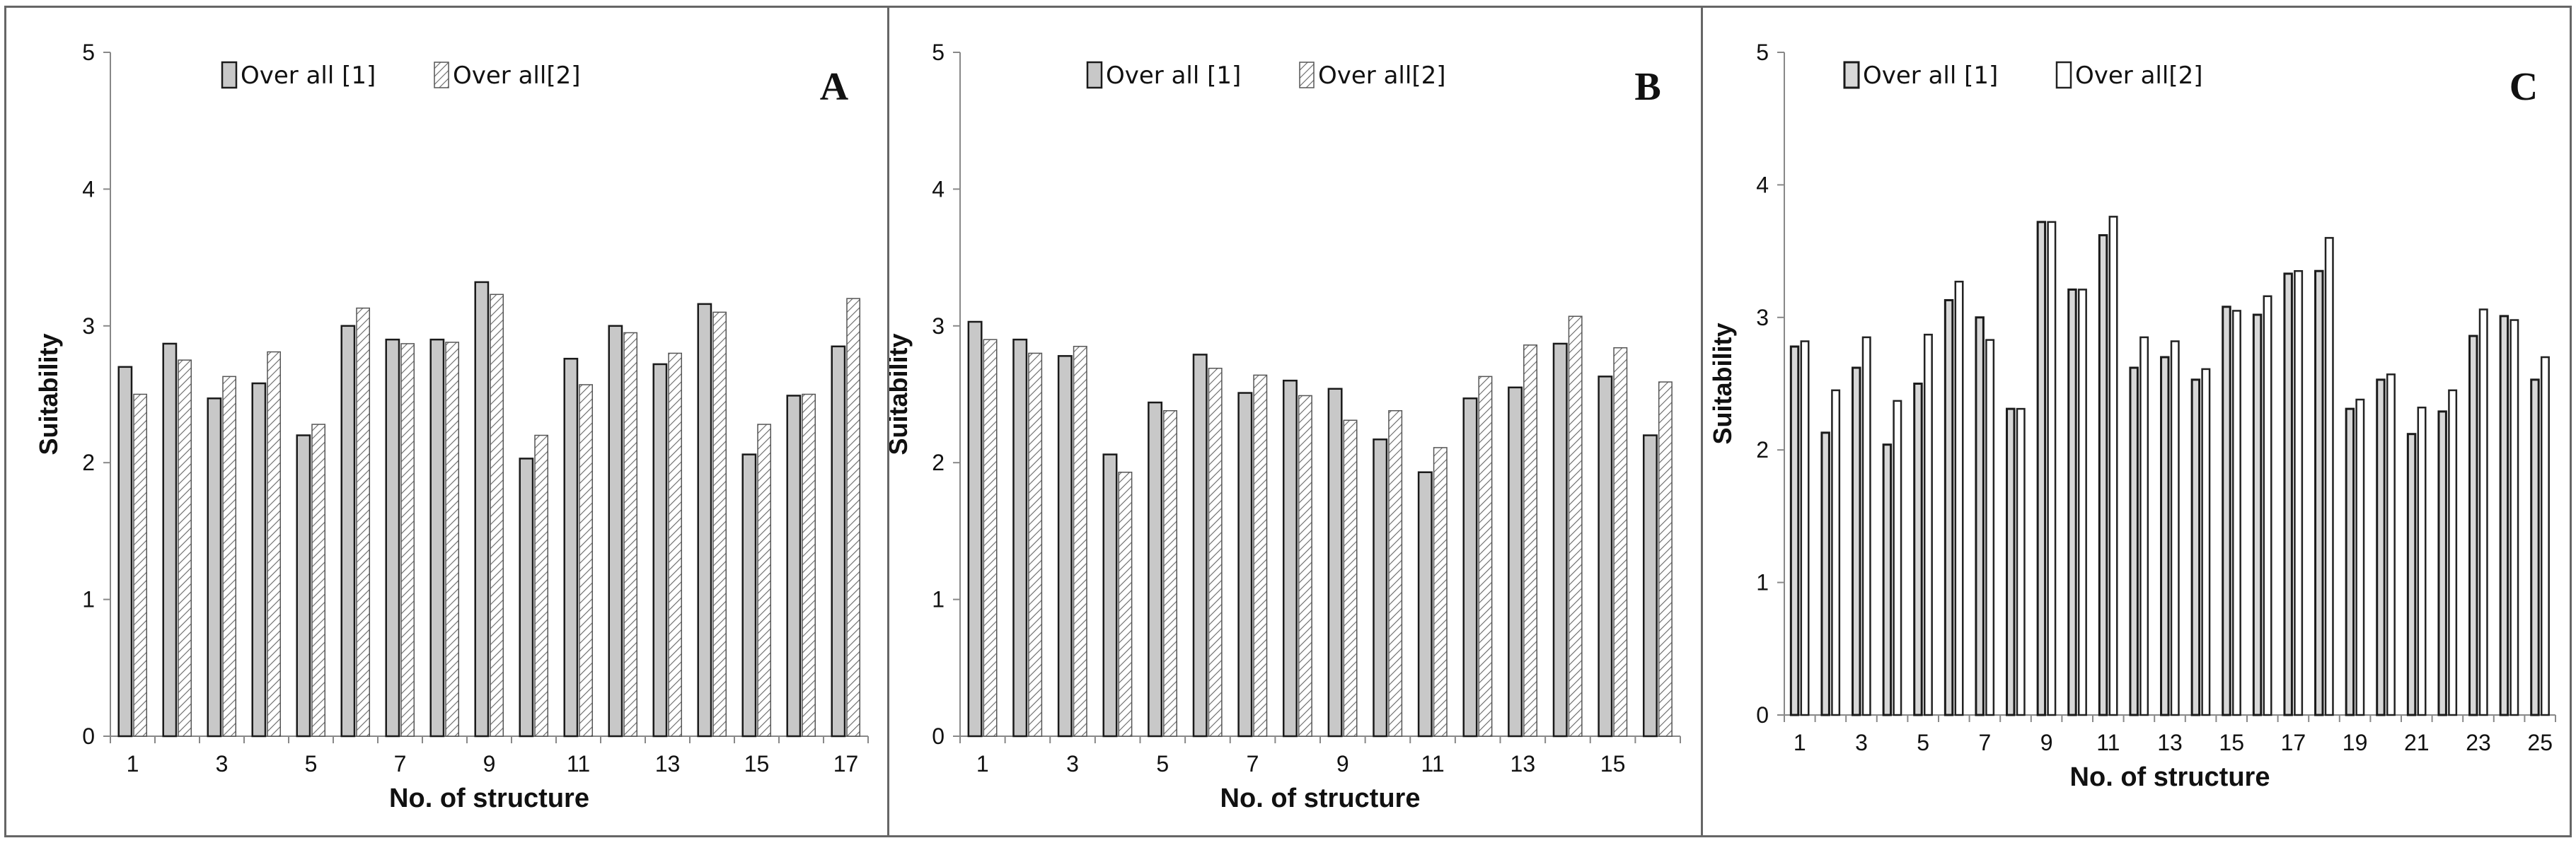 This screenshot has height=843, width=2576. What do you see at coordinates (1173, 76) in the screenshot?
I see `legend-label-overall-1: Over all [1]` at bounding box center [1173, 76].